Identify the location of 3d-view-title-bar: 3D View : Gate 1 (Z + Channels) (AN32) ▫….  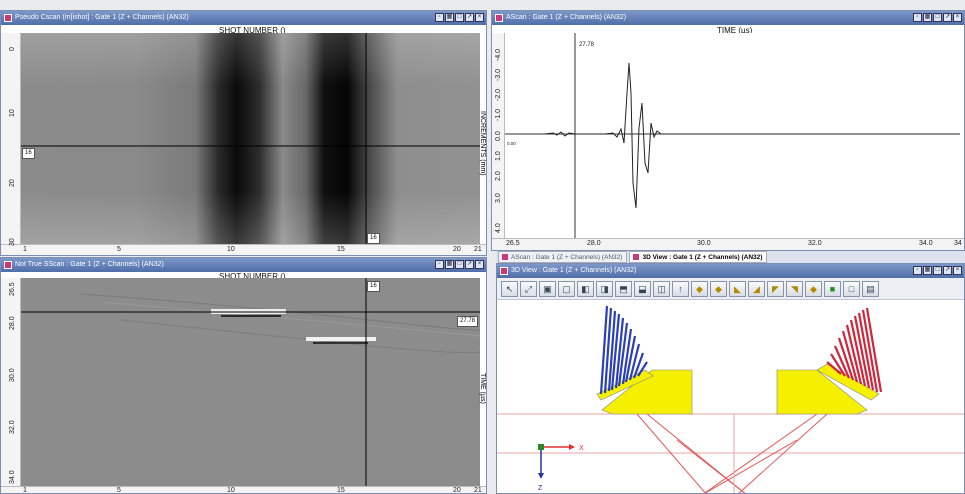
(730, 271).